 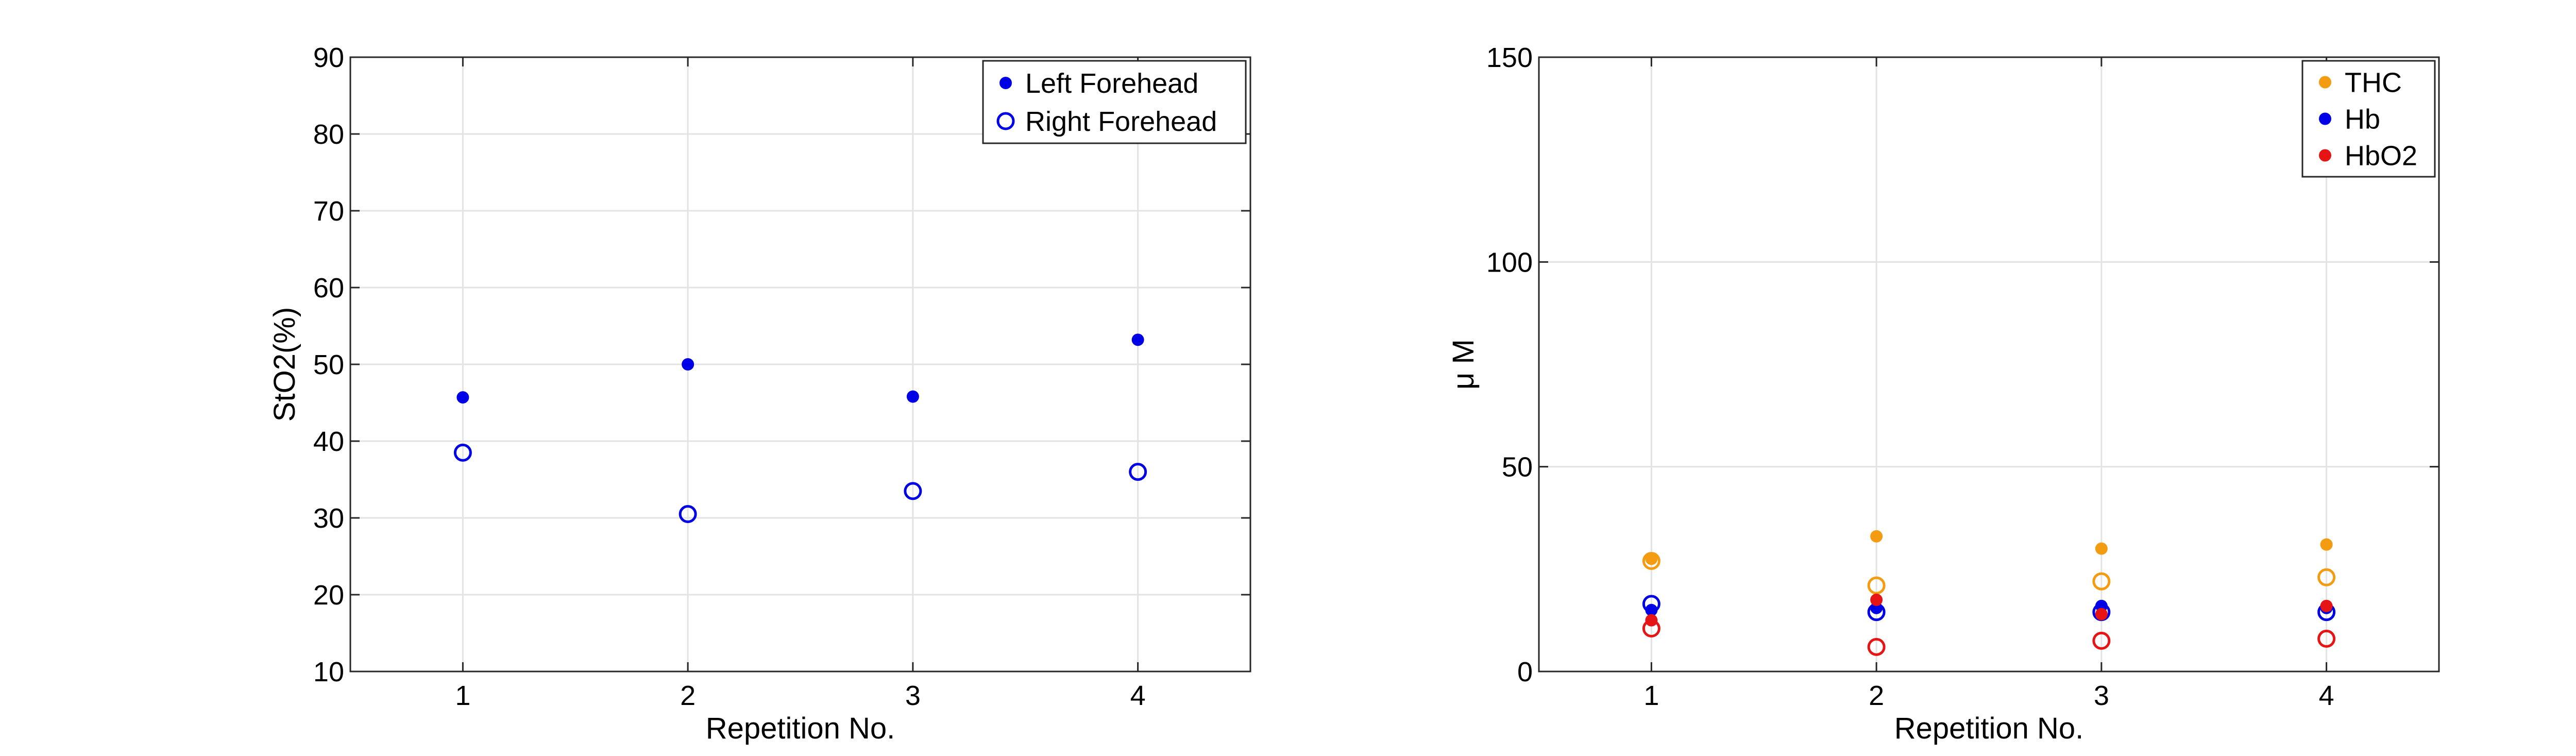 What do you see at coordinates (328, 672) in the screenshot?
I see `y-tick-label: 10` at bounding box center [328, 672].